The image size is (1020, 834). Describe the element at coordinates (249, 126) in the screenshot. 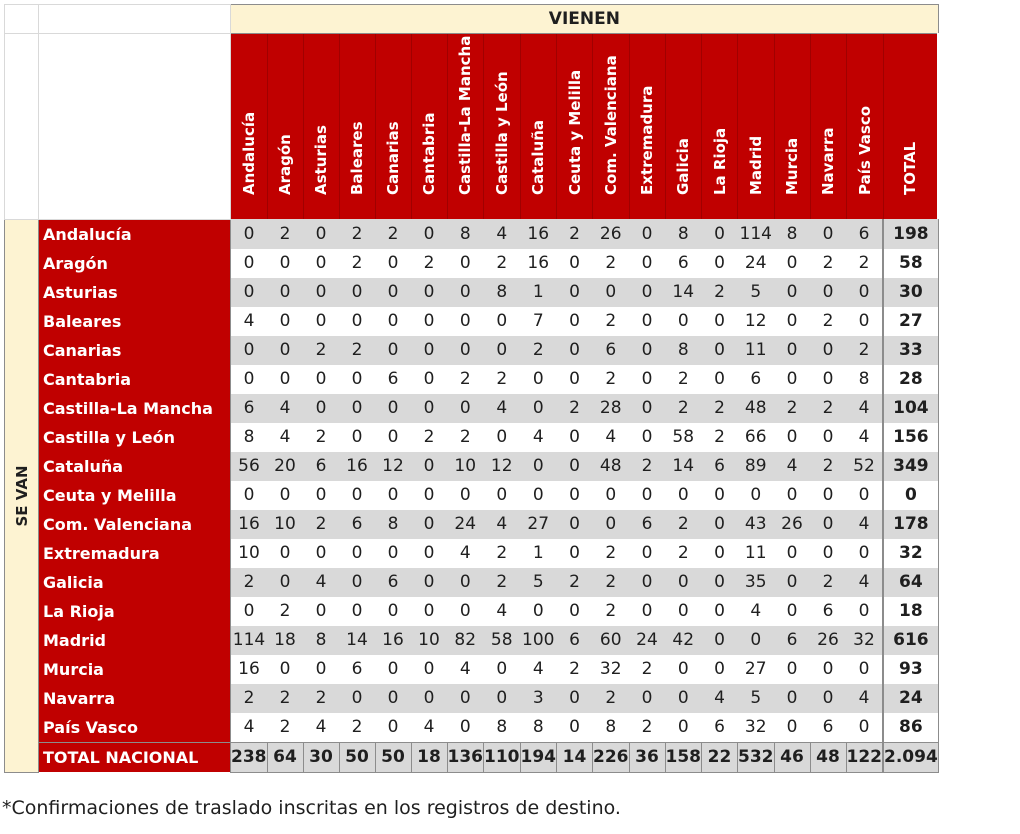

I see `column-header: Andalucía` at that location.